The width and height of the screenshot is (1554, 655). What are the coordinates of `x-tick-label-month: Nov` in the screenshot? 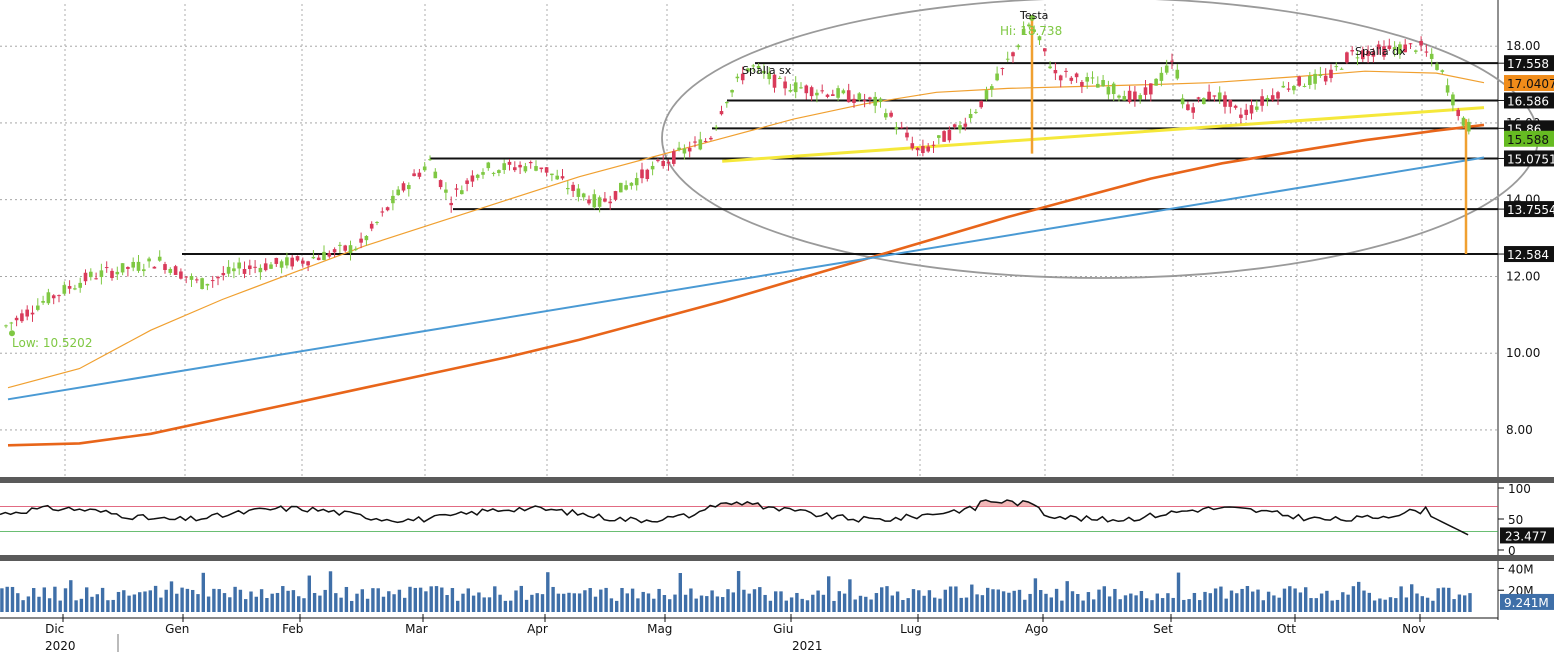 It's located at (1413, 629).